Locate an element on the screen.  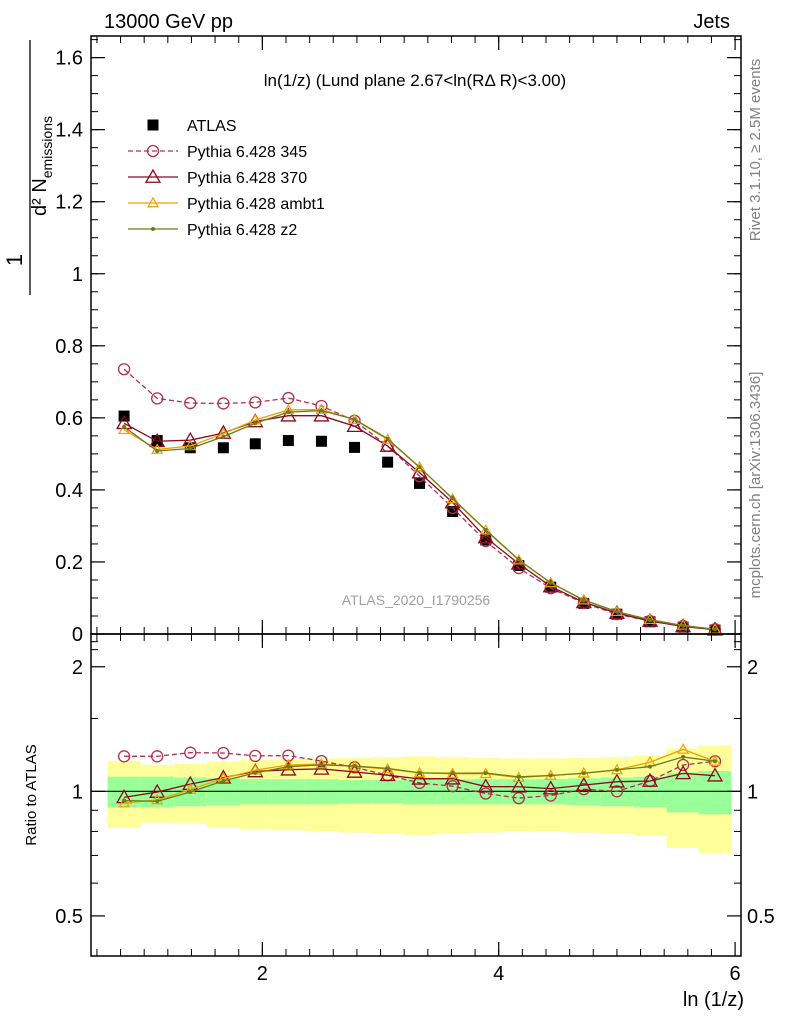
legend-item-atlas: ATLAS is located at coordinates (192, 126).